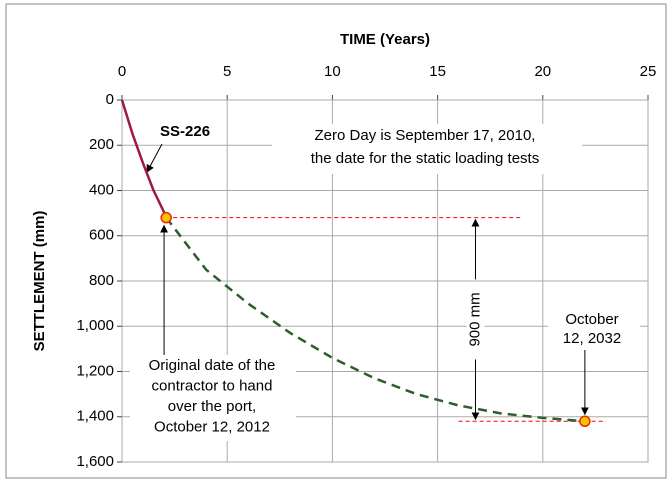 Image resolution: width=672 pixels, height=488 pixels. I want to click on annotation: October 12, 2012, so click(212, 426).